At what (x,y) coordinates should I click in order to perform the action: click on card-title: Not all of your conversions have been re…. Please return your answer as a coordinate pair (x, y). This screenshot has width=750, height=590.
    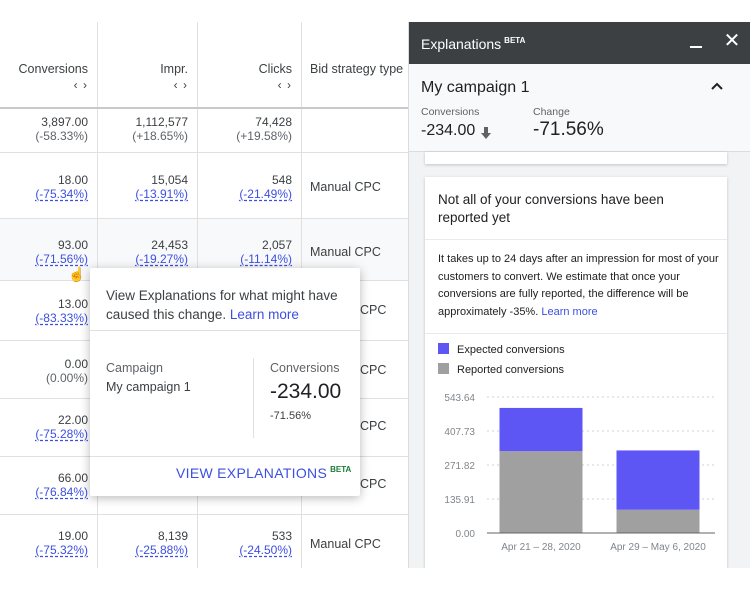
    Looking at the image, I should click on (551, 208).